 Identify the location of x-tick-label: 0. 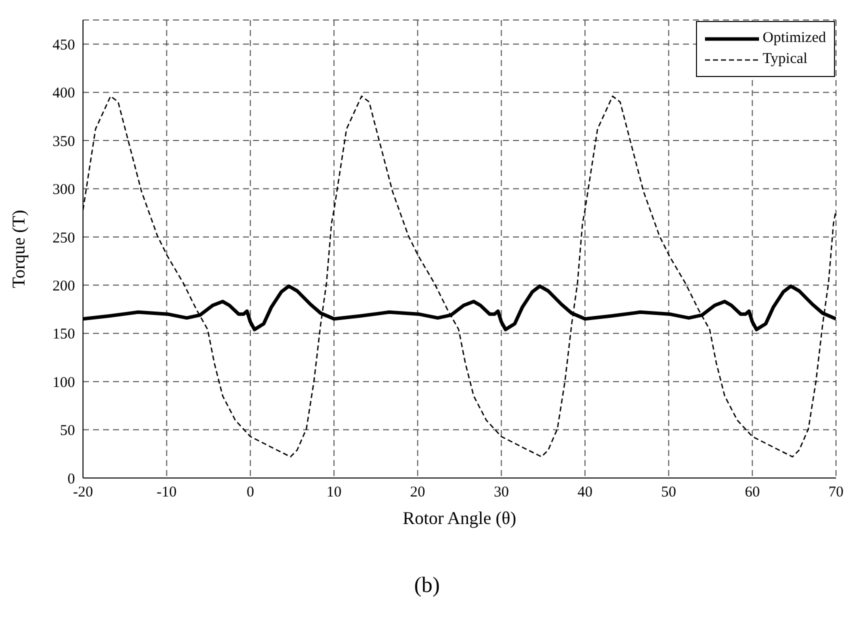
(250, 492).